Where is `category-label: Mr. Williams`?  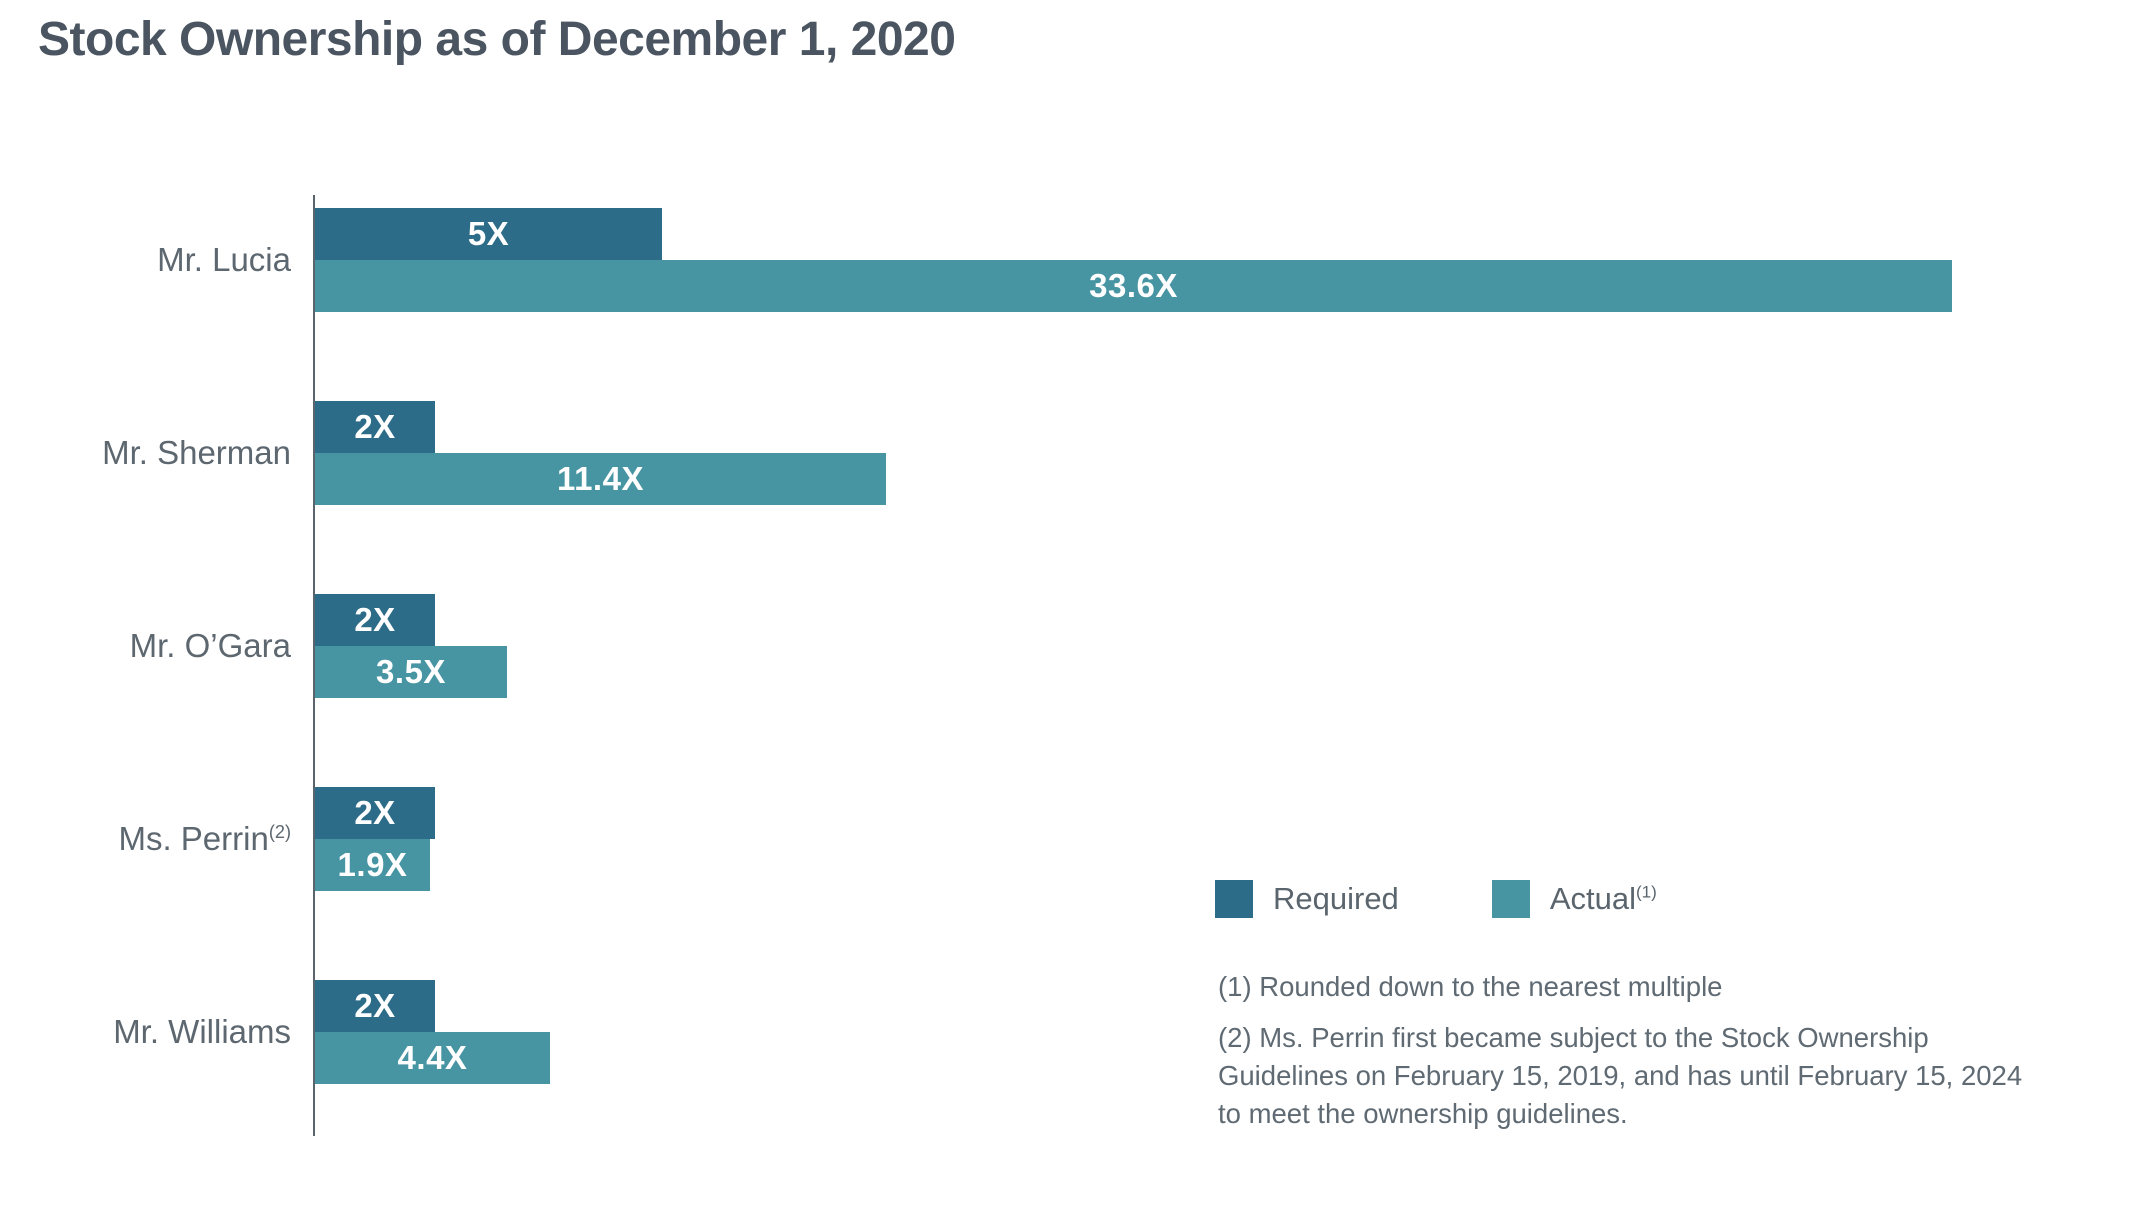 category-label: Mr. Williams is located at coordinates (157, 1032).